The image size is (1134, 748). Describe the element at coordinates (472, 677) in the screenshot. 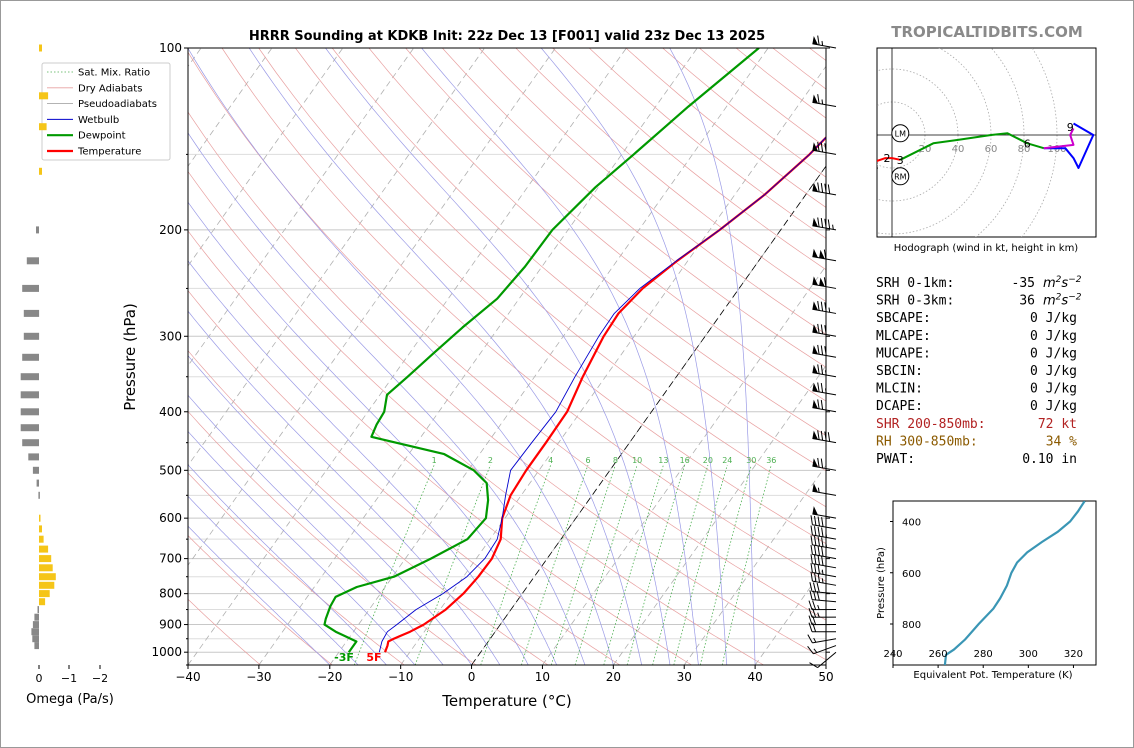

I see `x-tick-label: 0` at that location.